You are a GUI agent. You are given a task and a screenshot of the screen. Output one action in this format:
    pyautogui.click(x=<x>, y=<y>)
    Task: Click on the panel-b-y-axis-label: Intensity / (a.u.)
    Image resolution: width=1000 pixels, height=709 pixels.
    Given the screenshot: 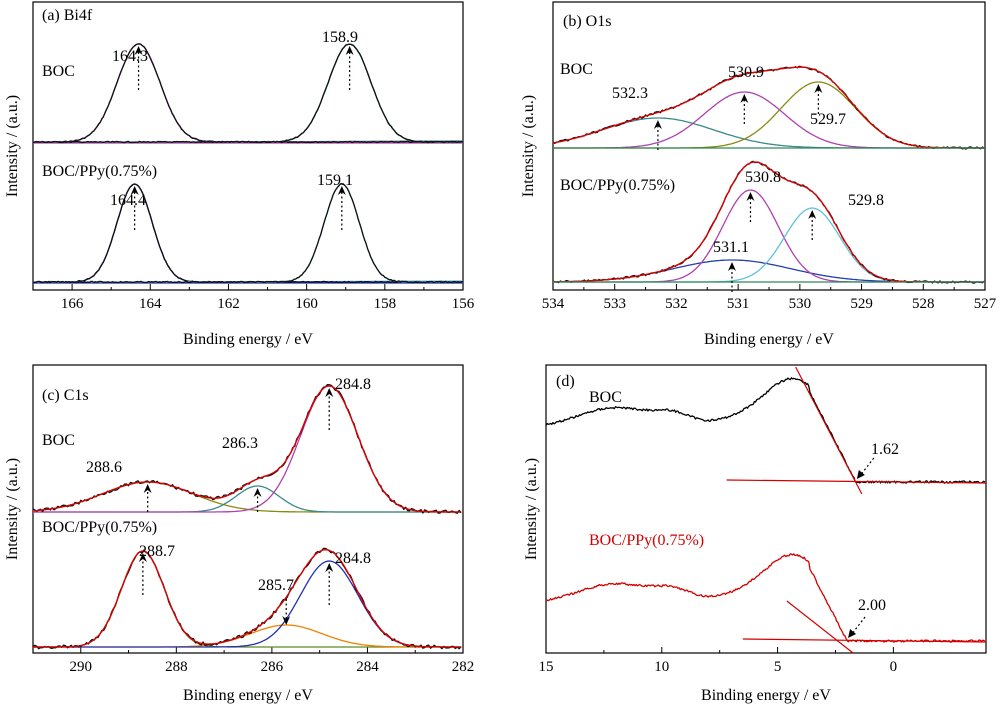 What is the action you would take?
    pyautogui.click(x=528, y=146)
    